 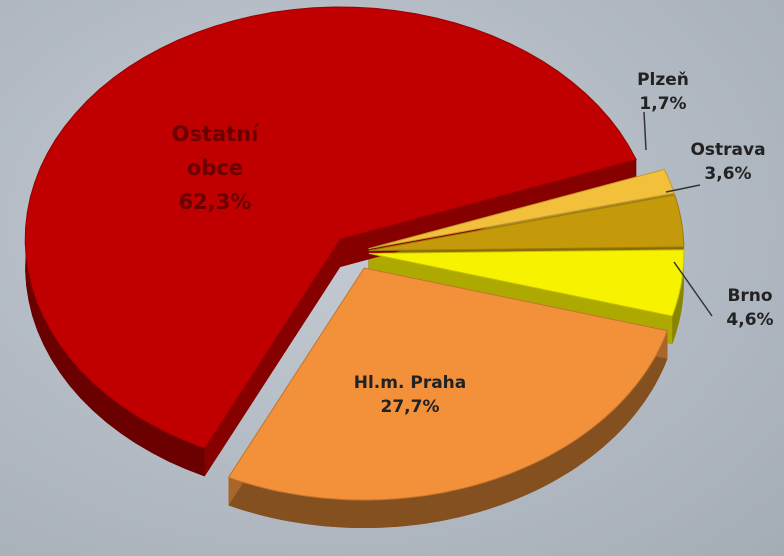 What do you see at coordinates (663, 80) in the screenshot?
I see `category-label: Plzeň` at bounding box center [663, 80].